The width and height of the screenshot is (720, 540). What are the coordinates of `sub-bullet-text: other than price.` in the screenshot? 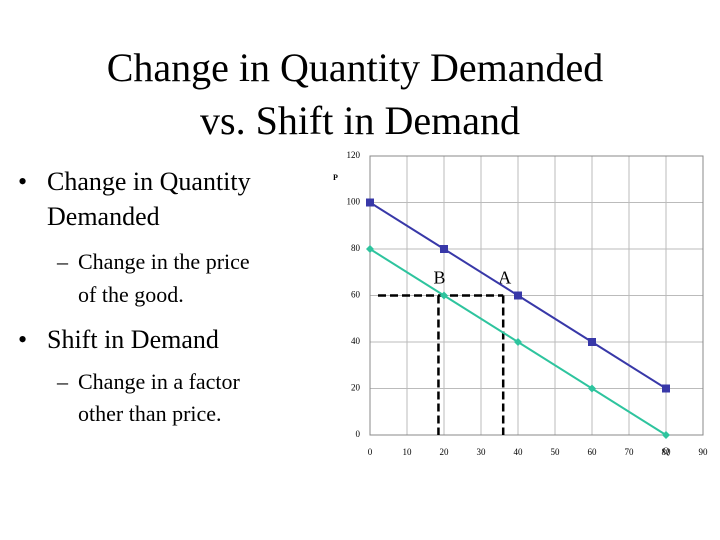 It's located at (150, 413).